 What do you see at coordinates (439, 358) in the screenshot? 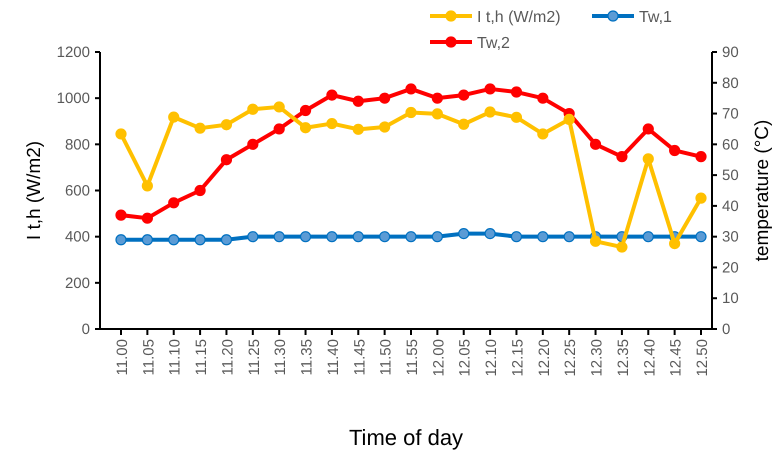
I see `x-tick-label: 12.00` at bounding box center [439, 358].